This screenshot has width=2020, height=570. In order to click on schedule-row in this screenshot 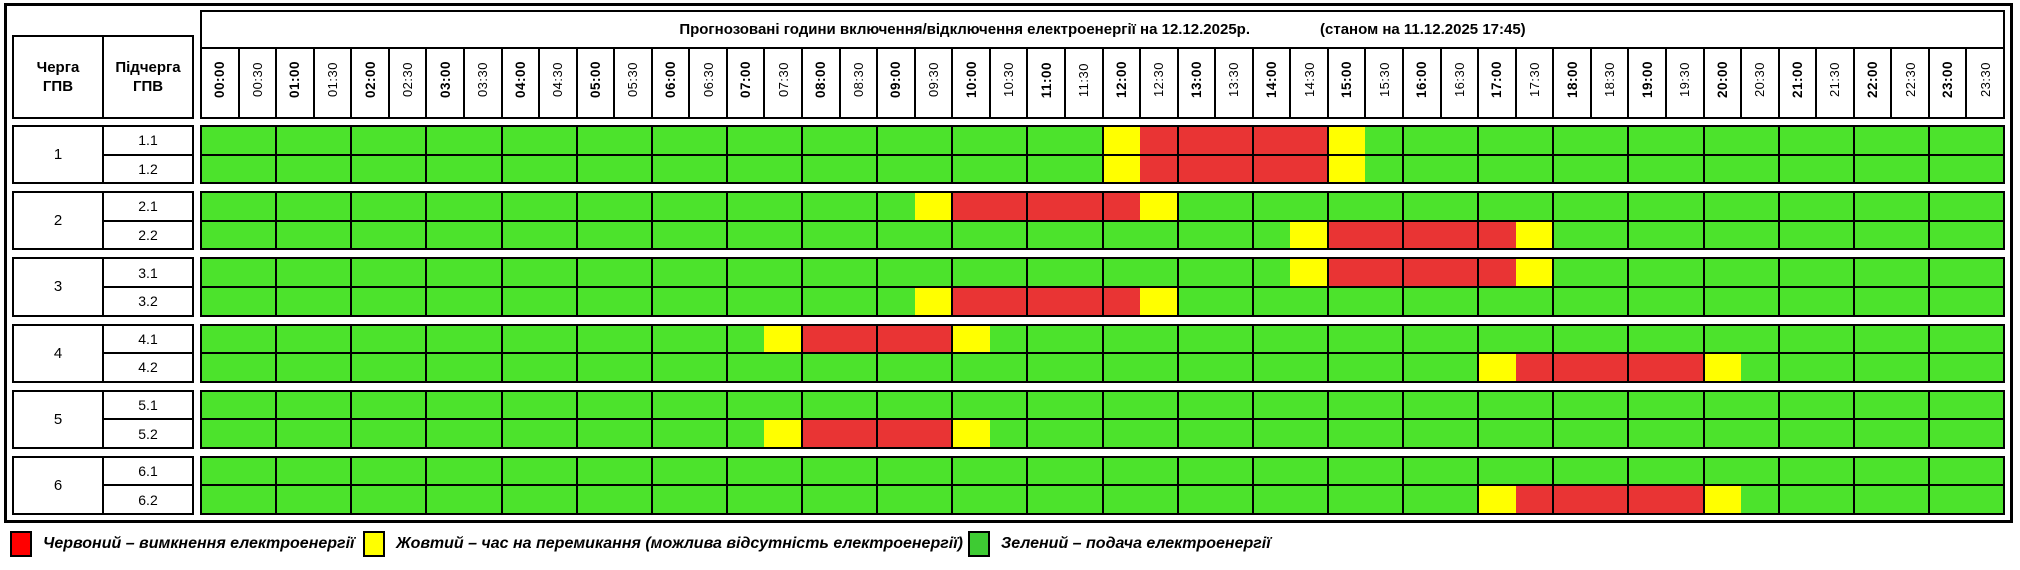, I will do `click(1102, 300)`.